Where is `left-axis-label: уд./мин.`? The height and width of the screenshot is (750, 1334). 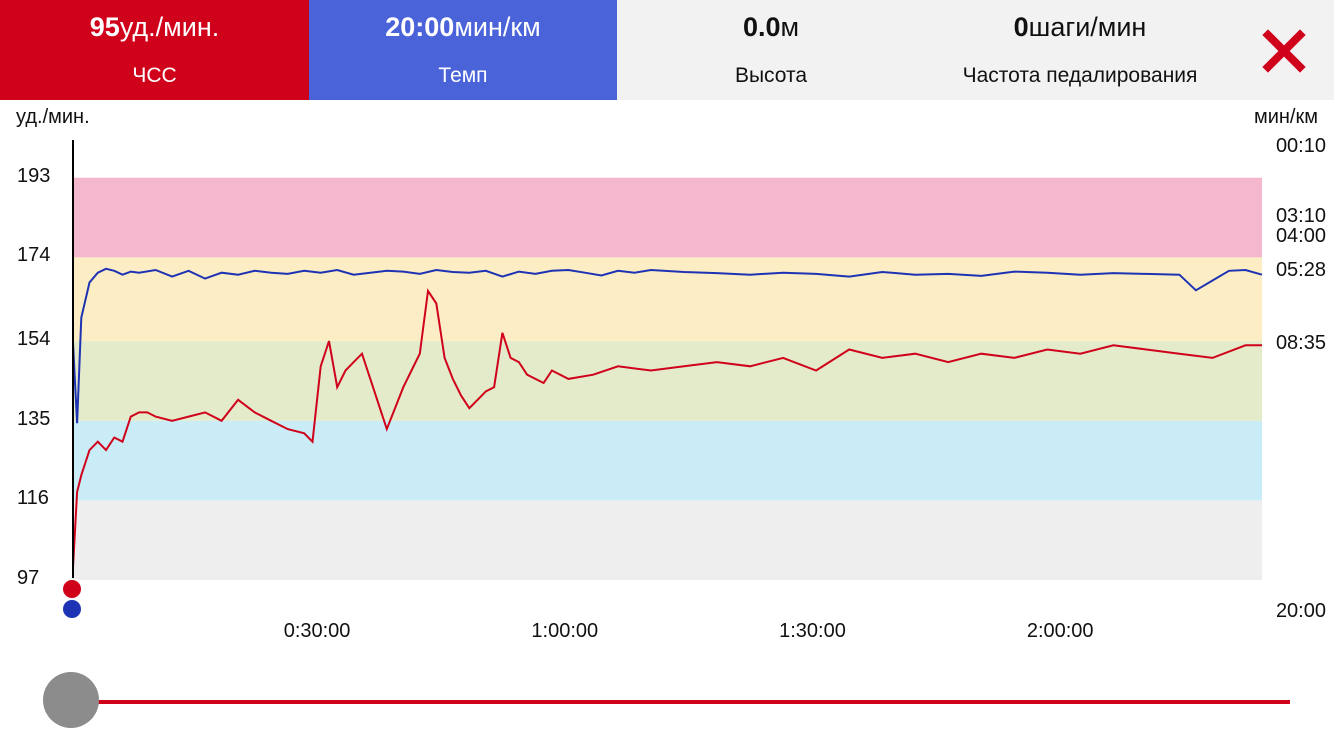 left-axis-label: уд./мин. is located at coordinates (53, 117).